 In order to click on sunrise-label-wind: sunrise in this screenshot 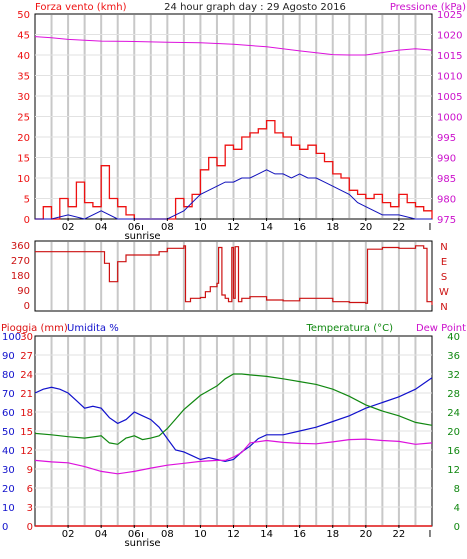, I will do `click(142, 236)`.